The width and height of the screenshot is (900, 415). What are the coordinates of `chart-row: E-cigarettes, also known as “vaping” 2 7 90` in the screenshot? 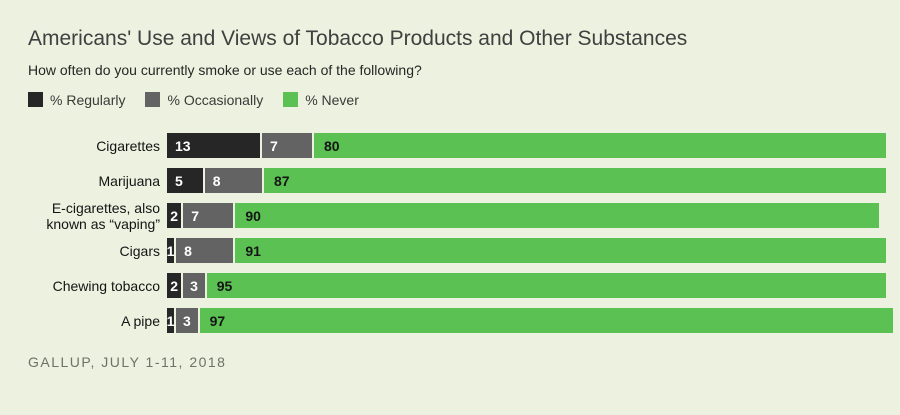 It's located at (450, 216).